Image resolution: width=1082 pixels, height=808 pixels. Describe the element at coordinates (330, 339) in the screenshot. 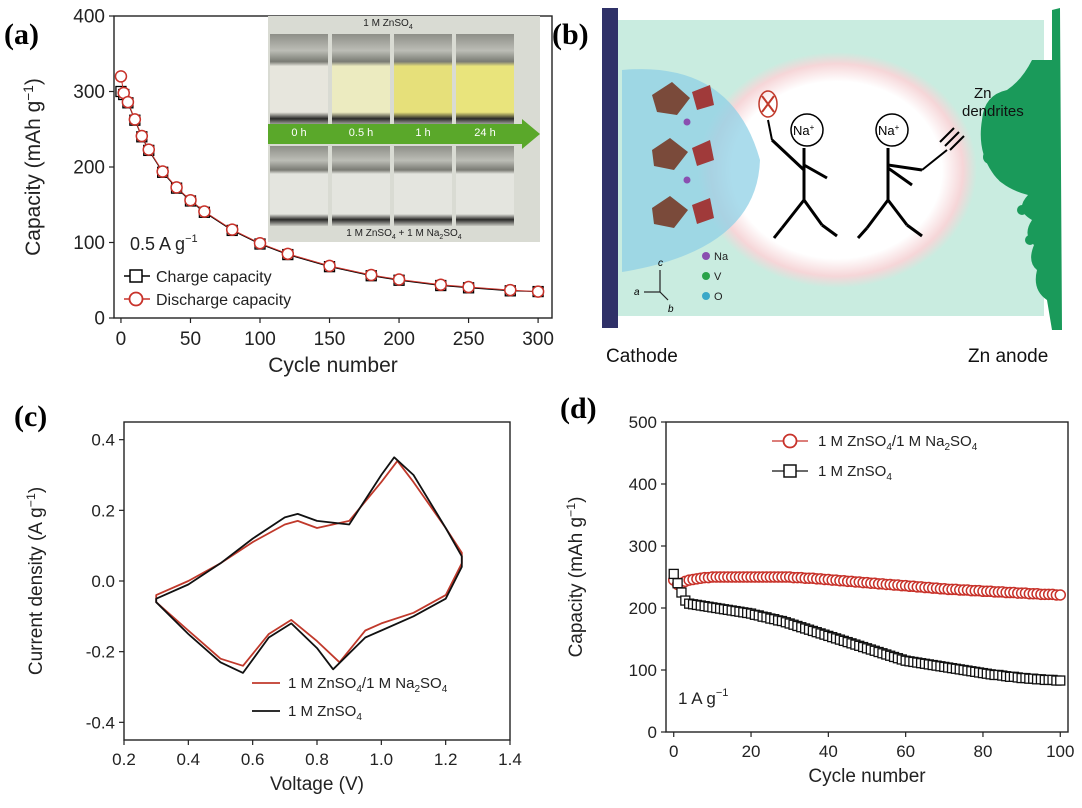

I see `x-tick-label: 150` at that location.